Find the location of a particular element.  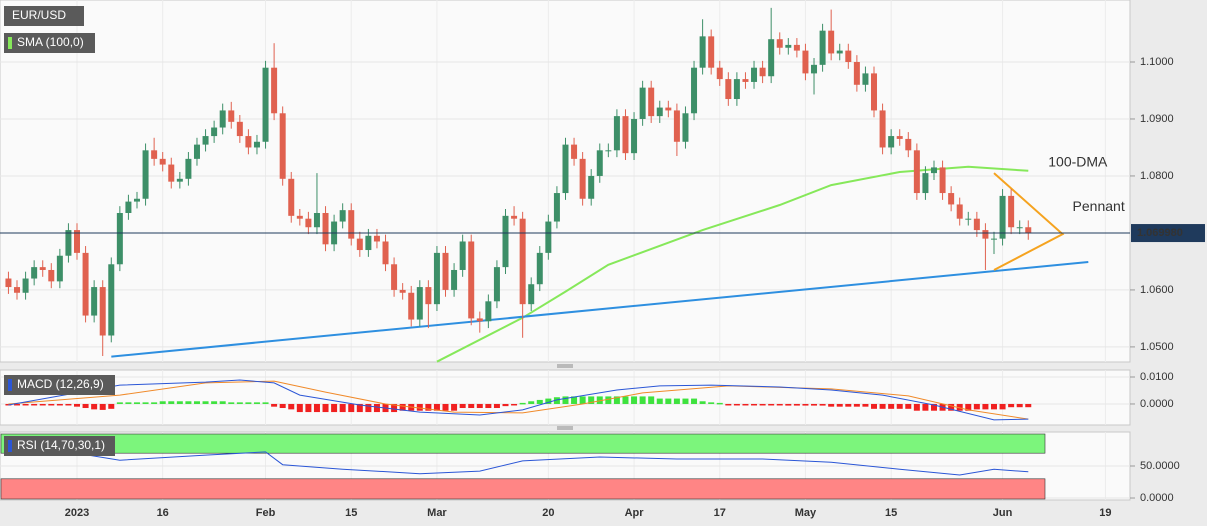

y-tick-label: 0.0100 is located at coordinates (1157, 377).